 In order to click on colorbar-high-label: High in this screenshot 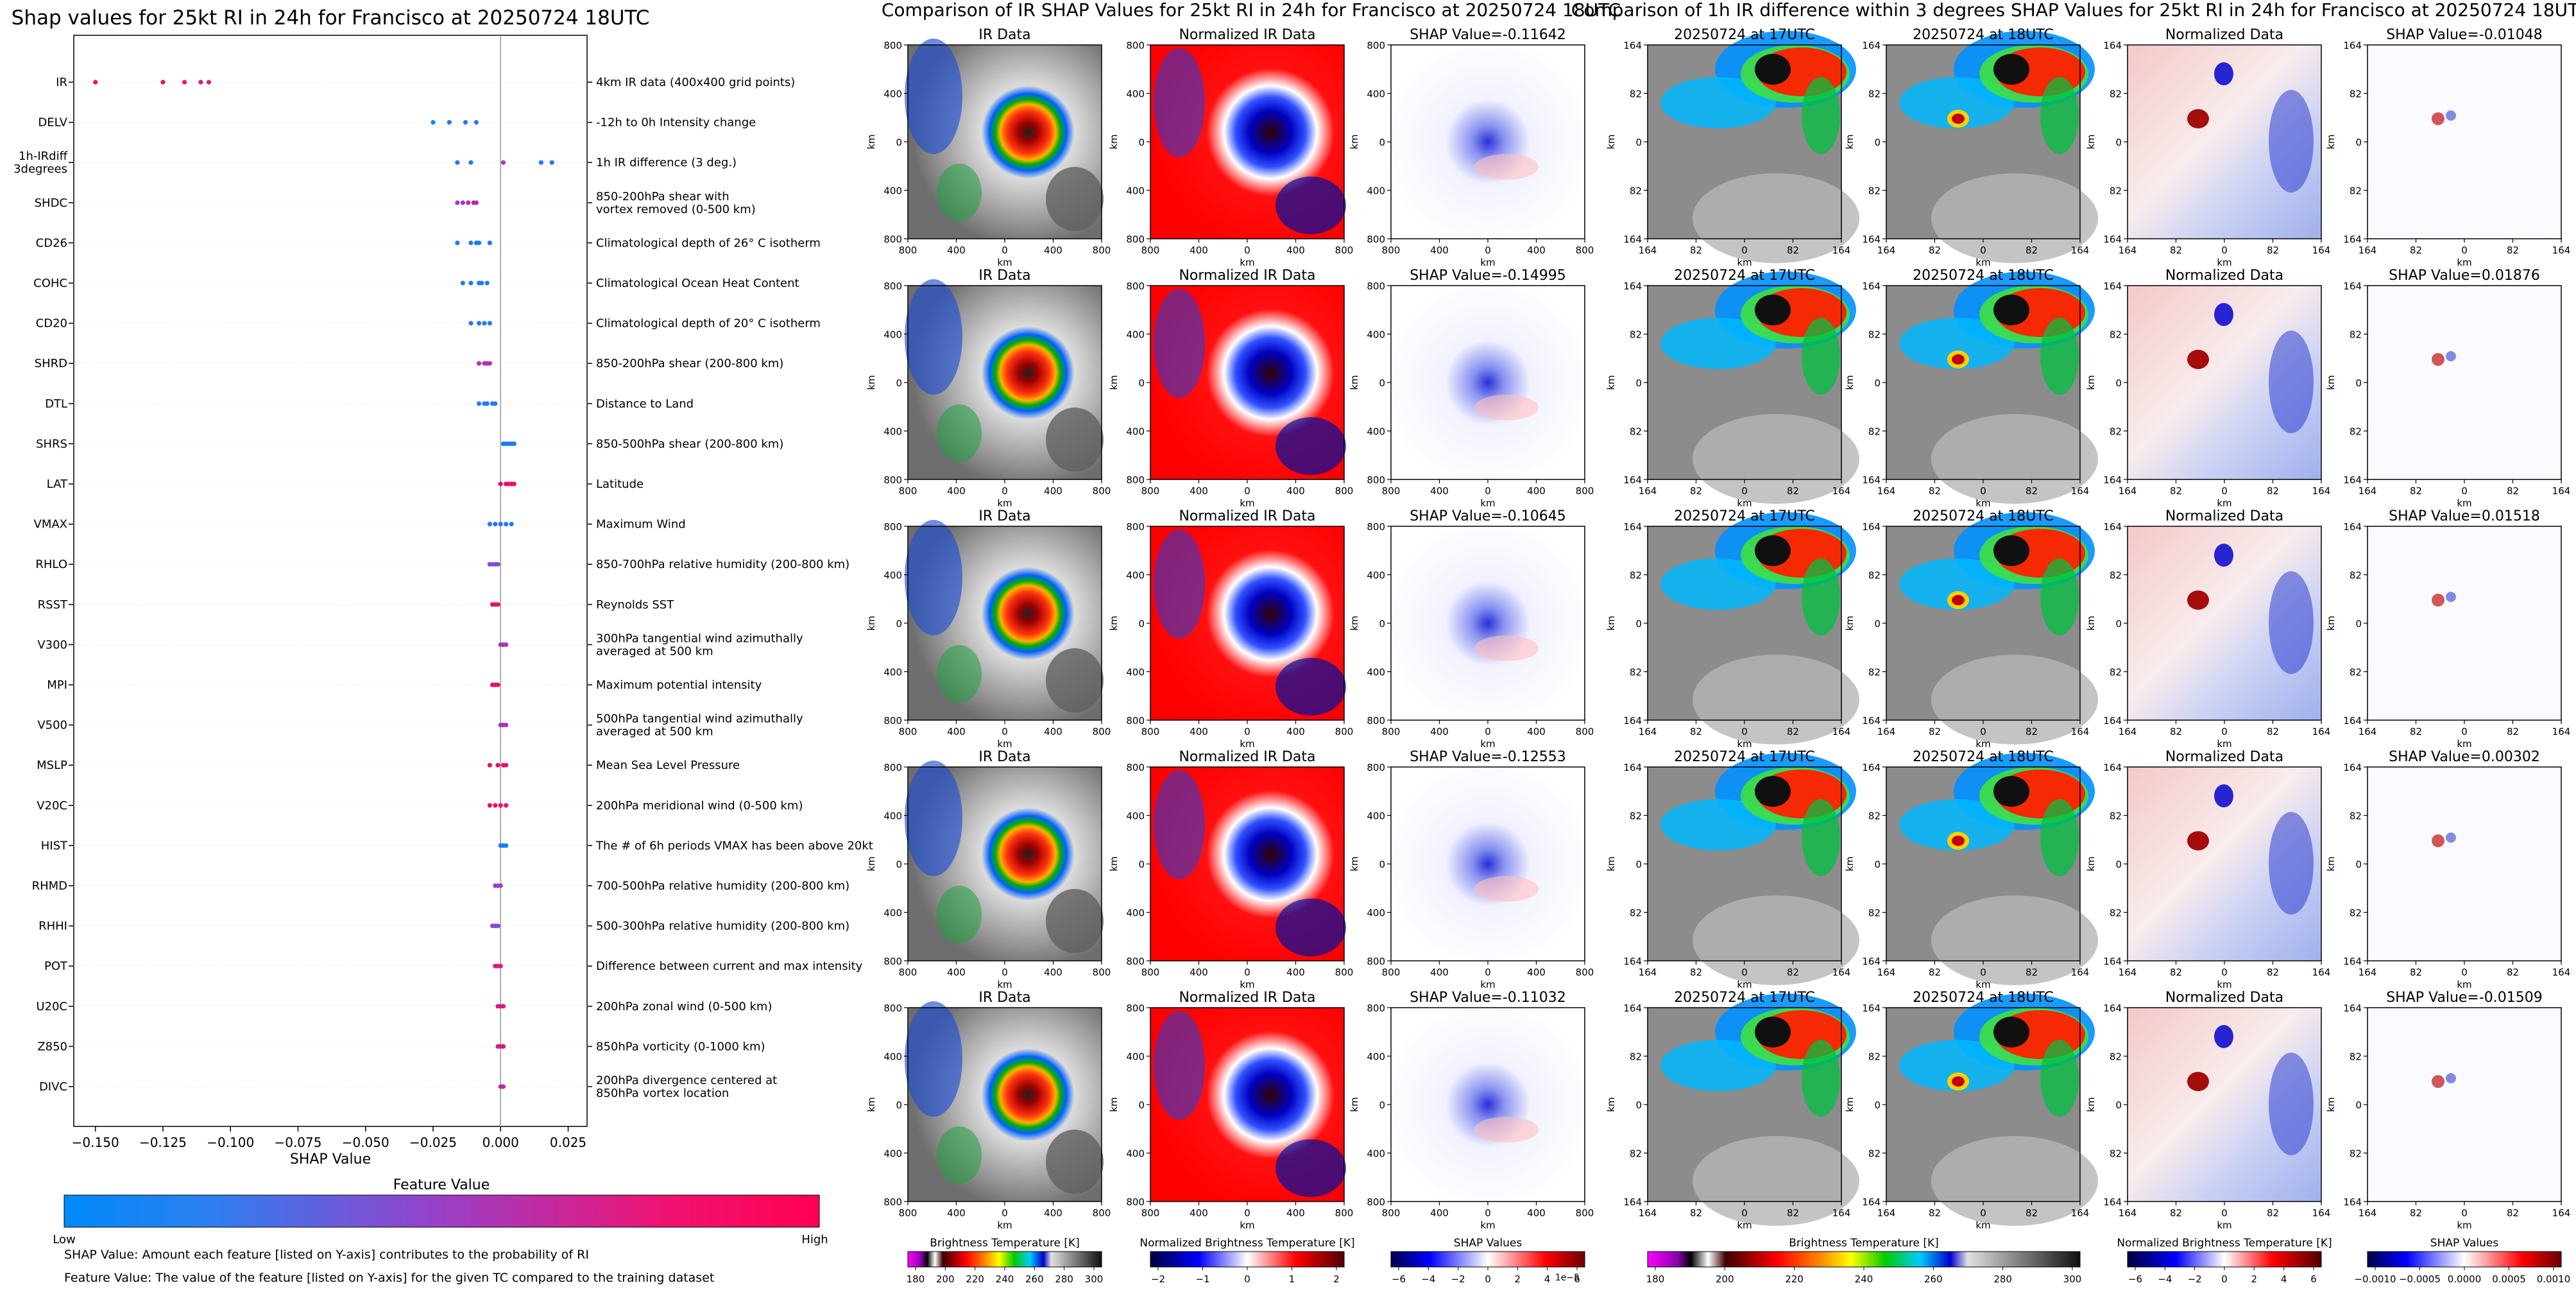, I will do `click(814, 1239)`.